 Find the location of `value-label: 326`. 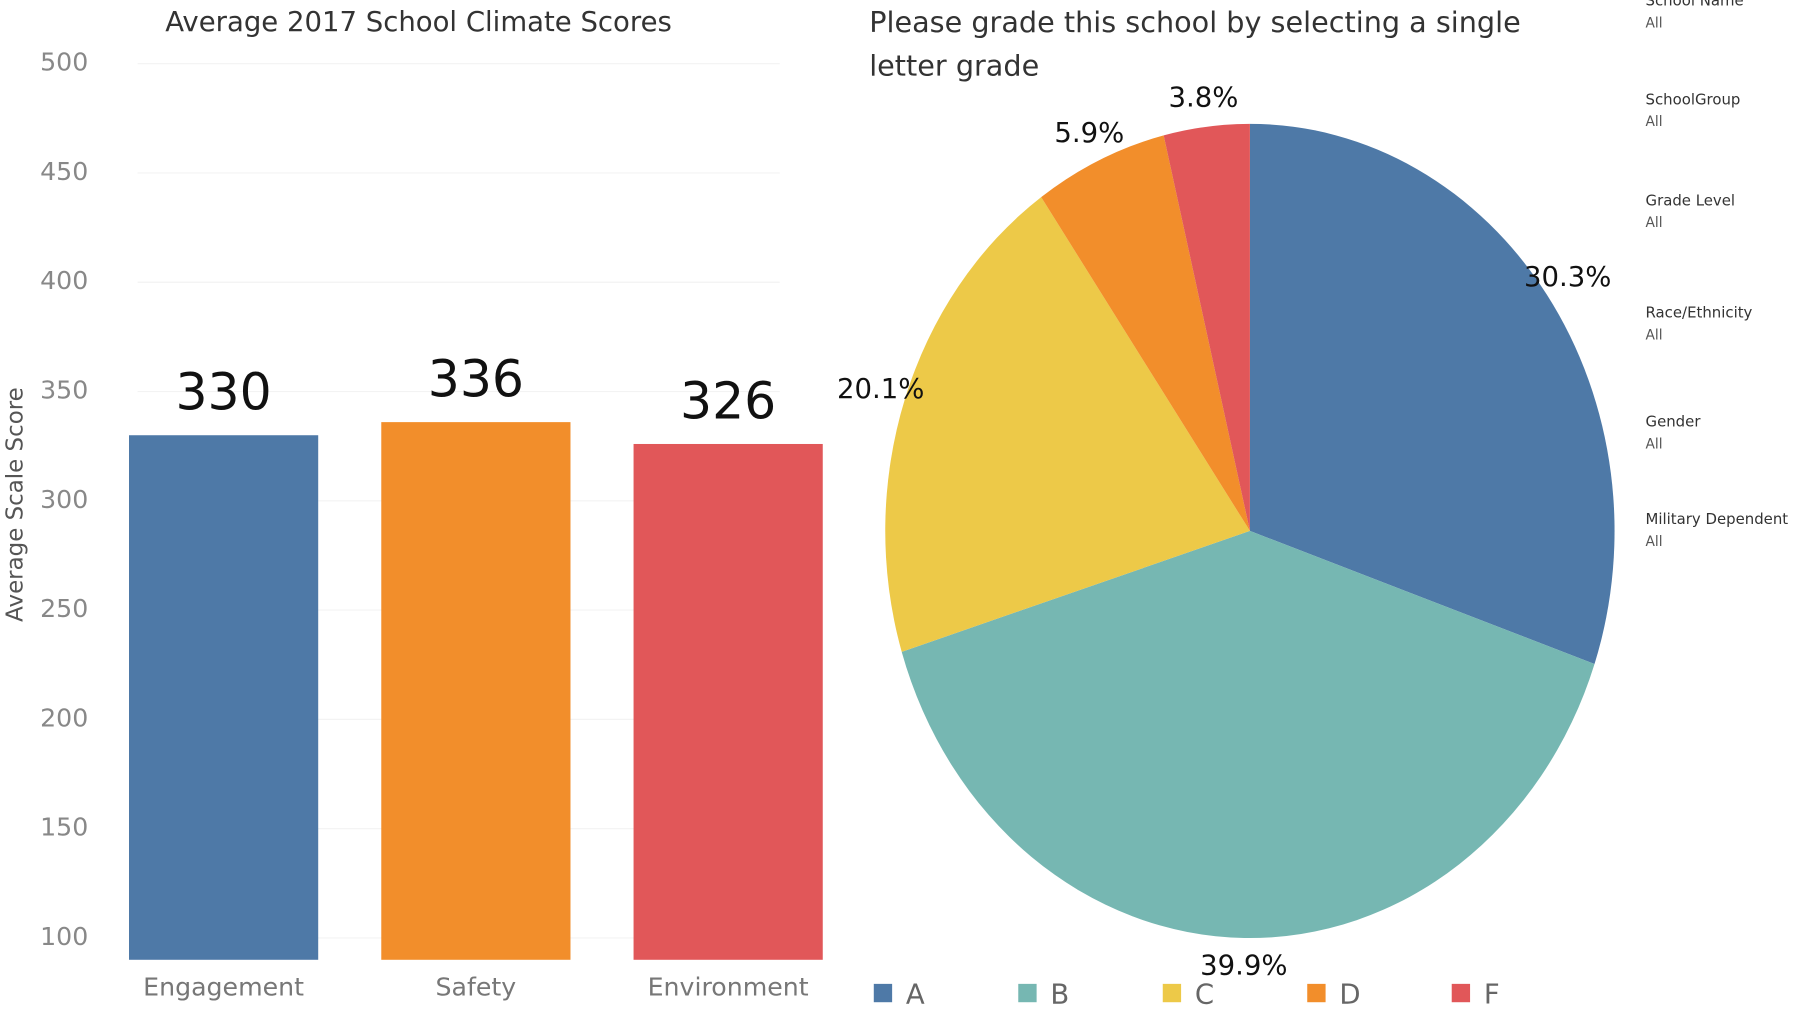

value-label: 326 is located at coordinates (728, 400).